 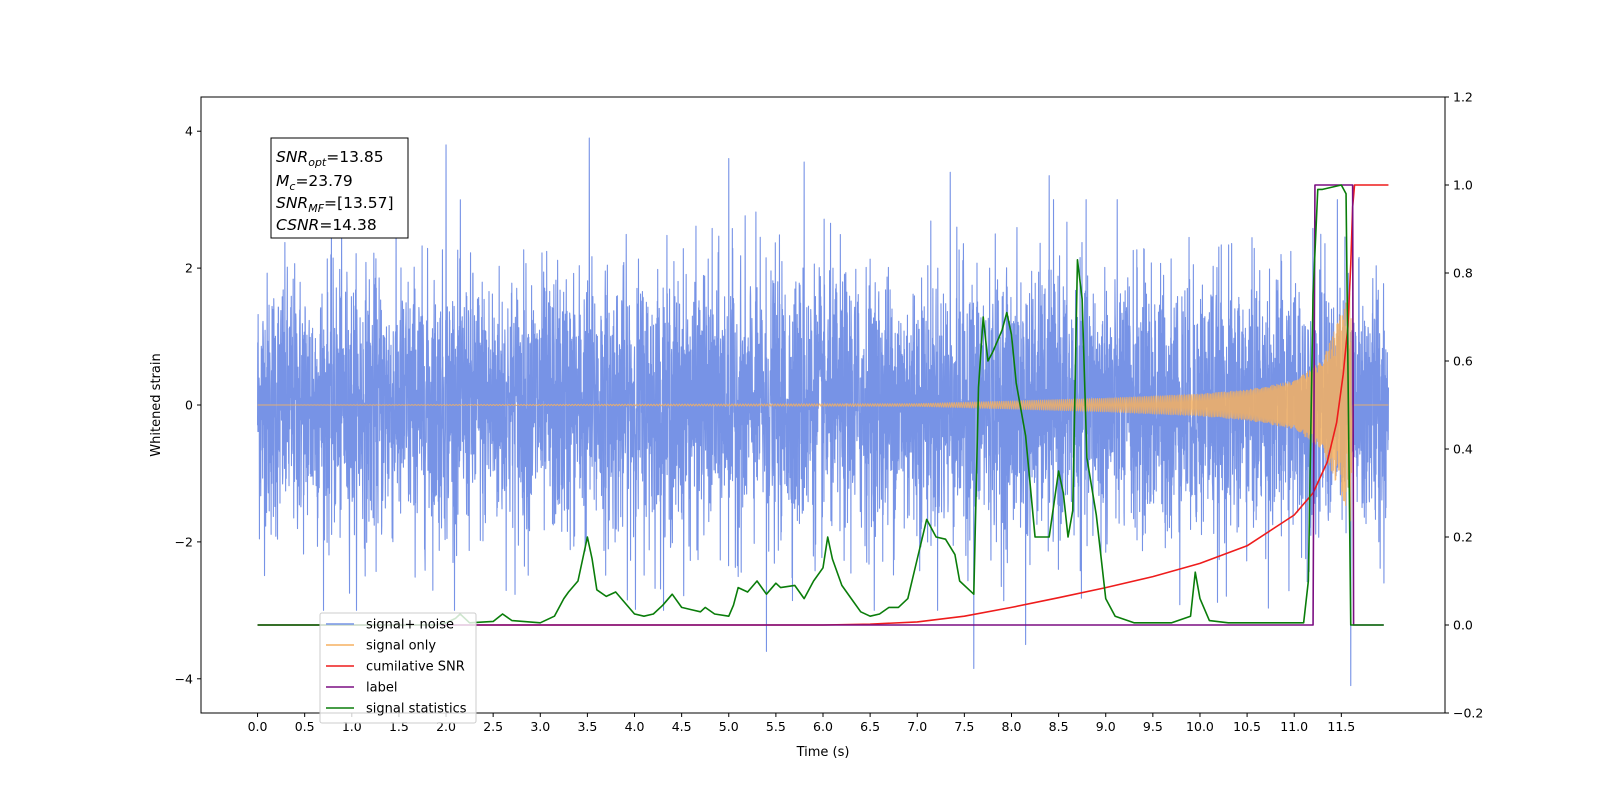 I want to click on x-tick-label: 8.5, so click(x=1059, y=726).